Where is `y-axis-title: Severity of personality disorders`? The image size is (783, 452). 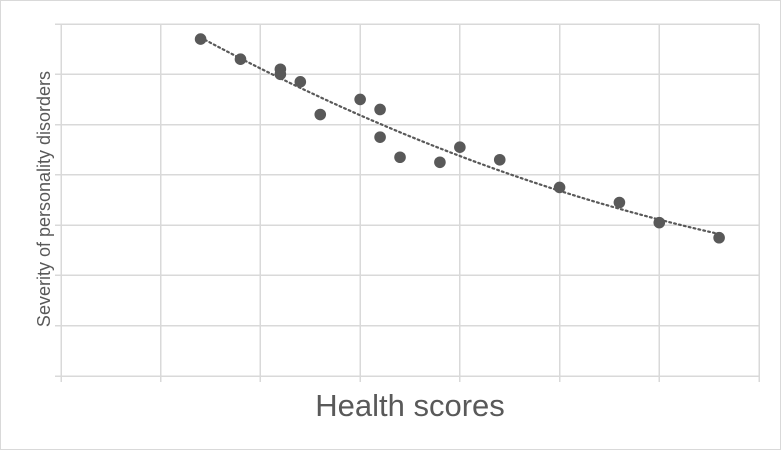
y-axis-title: Severity of personality disorders is located at coordinates (44, 199).